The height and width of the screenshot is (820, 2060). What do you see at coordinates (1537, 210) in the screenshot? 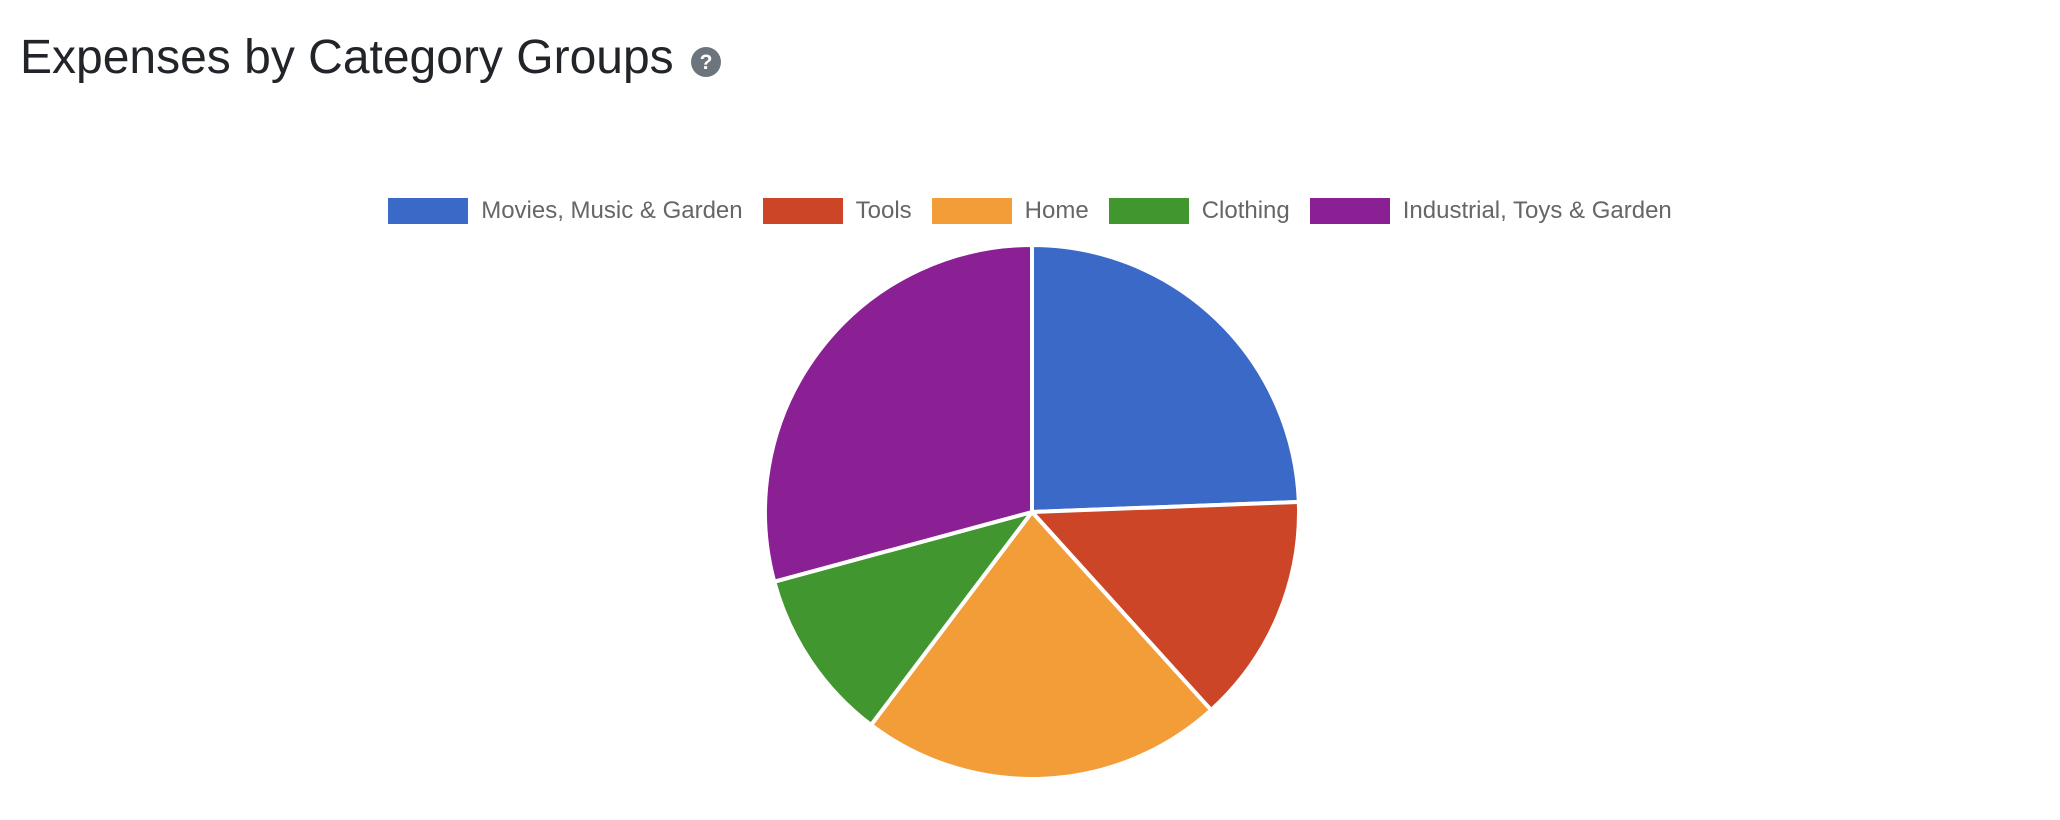
I see `legend-label: Industrial, Toys & Garden` at bounding box center [1537, 210].